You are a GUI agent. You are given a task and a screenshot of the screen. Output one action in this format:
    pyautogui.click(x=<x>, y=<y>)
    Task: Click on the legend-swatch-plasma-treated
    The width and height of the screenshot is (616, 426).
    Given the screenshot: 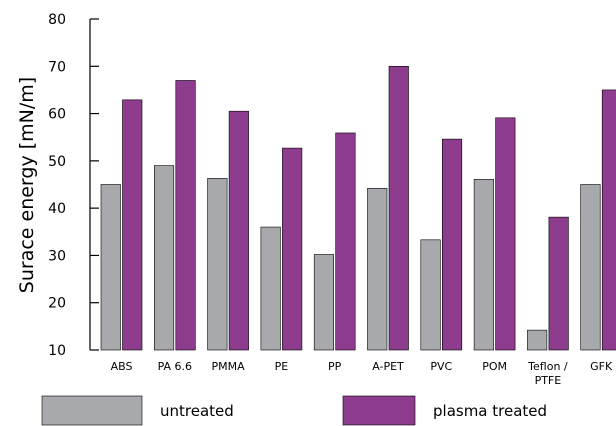 What is the action you would take?
    pyautogui.click(x=379, y=410)
    